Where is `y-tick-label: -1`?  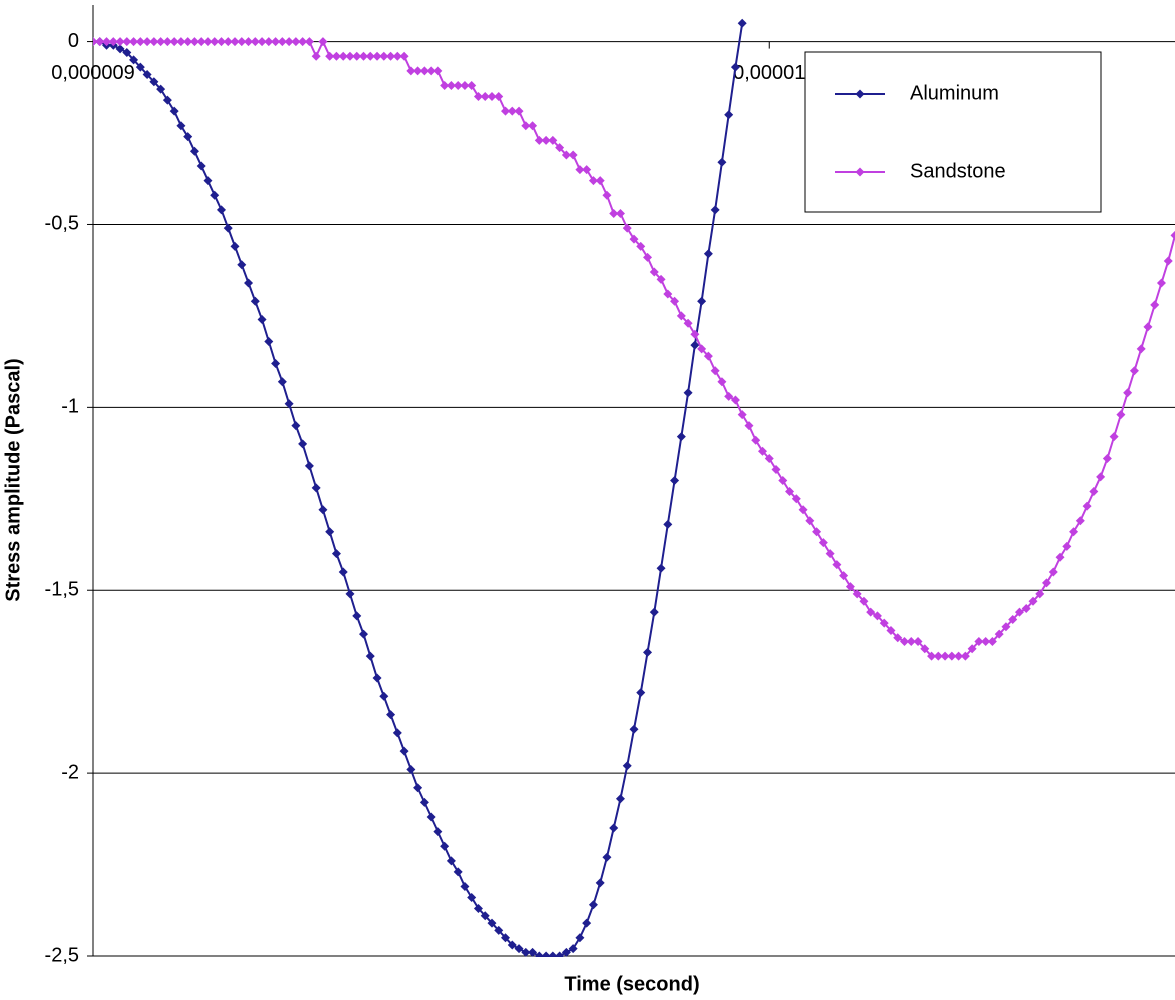 y-tick-label: -1 is located at coordinates (70, 407).